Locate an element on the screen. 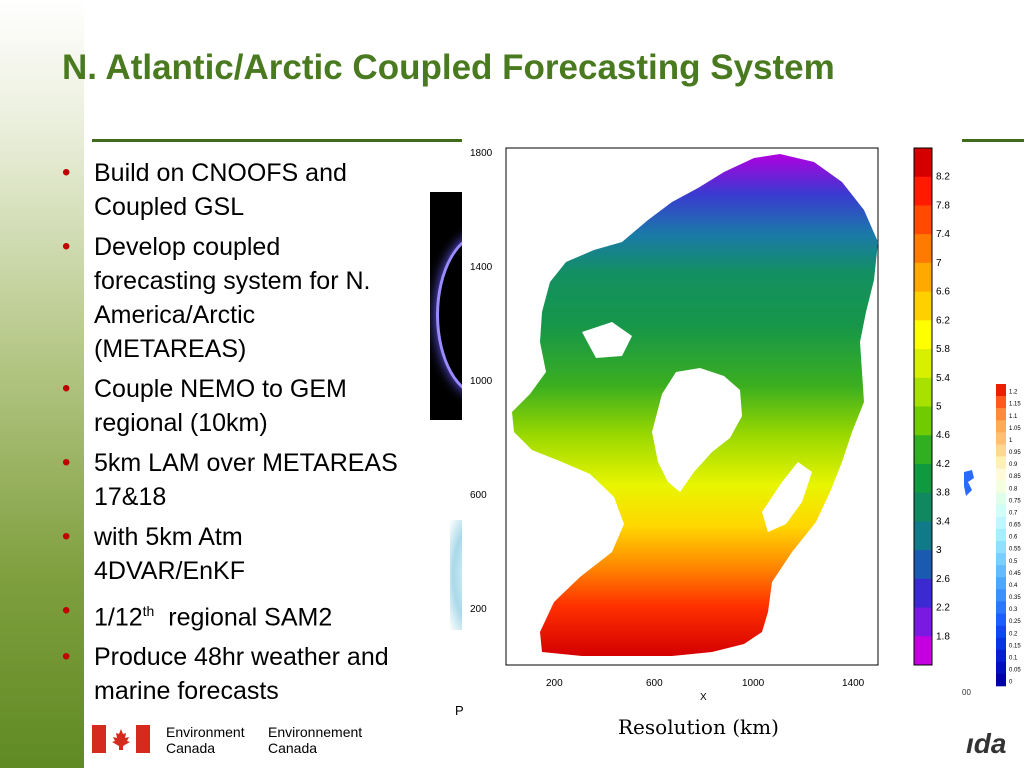 Image resolution: width=1024 pixels, height=768 pixels. colorbar-frame is located at coordinates (923, 406).